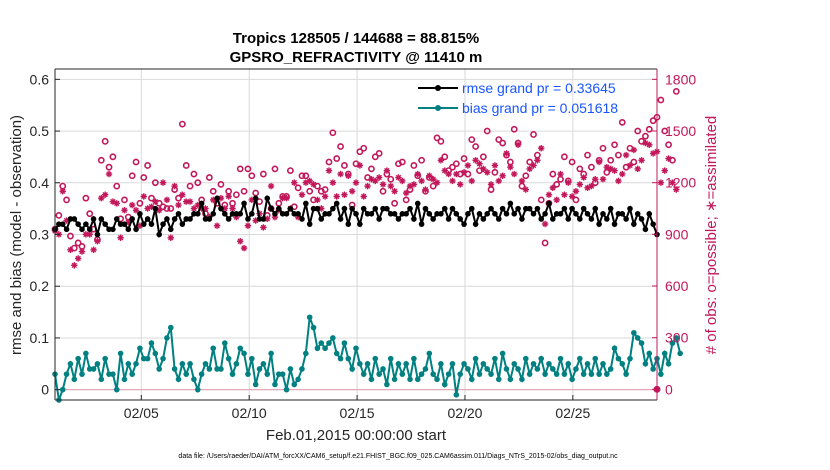 The width and height of the screenshot is (830, 470). Describe the element at coordinates (540, 108) in the screenshot. I see `legend-bias-label: bias grand pr = 0.051618` at that location.